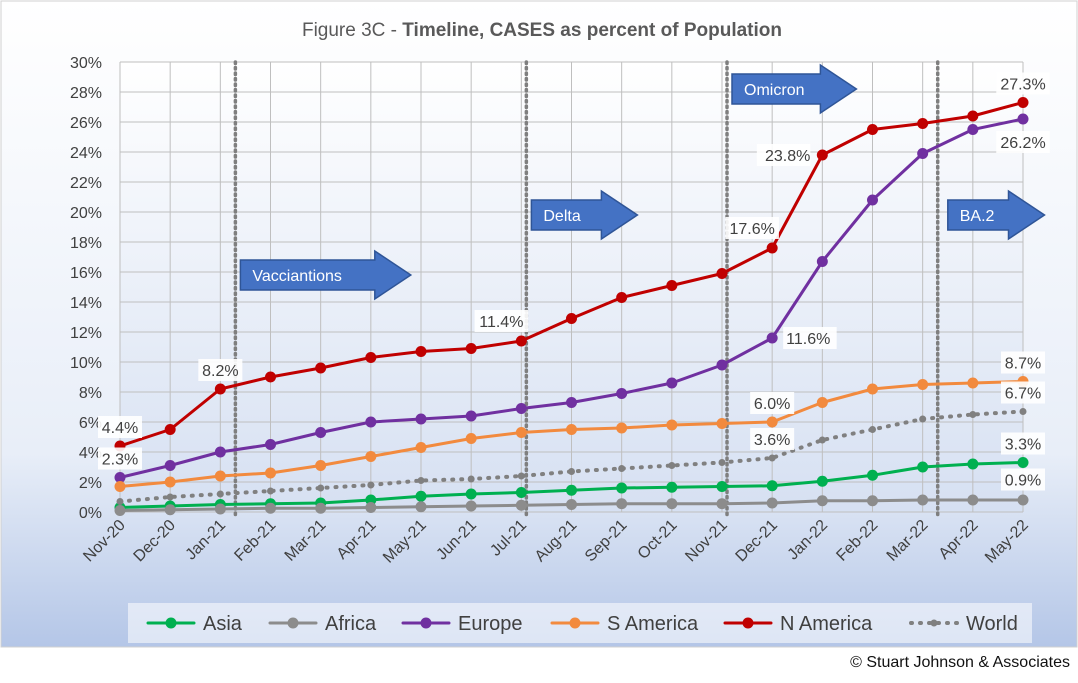 This screenshot has height=683, width=1078. What do you see at coordinates (86, 213) in the screenshot?
I see `y-tick-label: 20%` at bounding box center [86, 213].